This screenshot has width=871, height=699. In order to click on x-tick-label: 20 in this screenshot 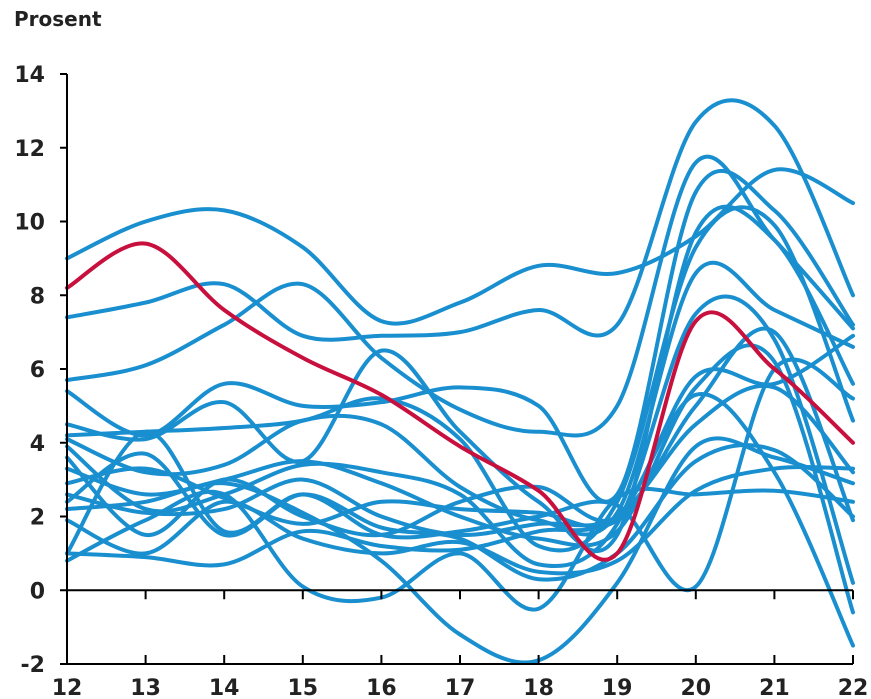, I will do `click(695, 687)`.